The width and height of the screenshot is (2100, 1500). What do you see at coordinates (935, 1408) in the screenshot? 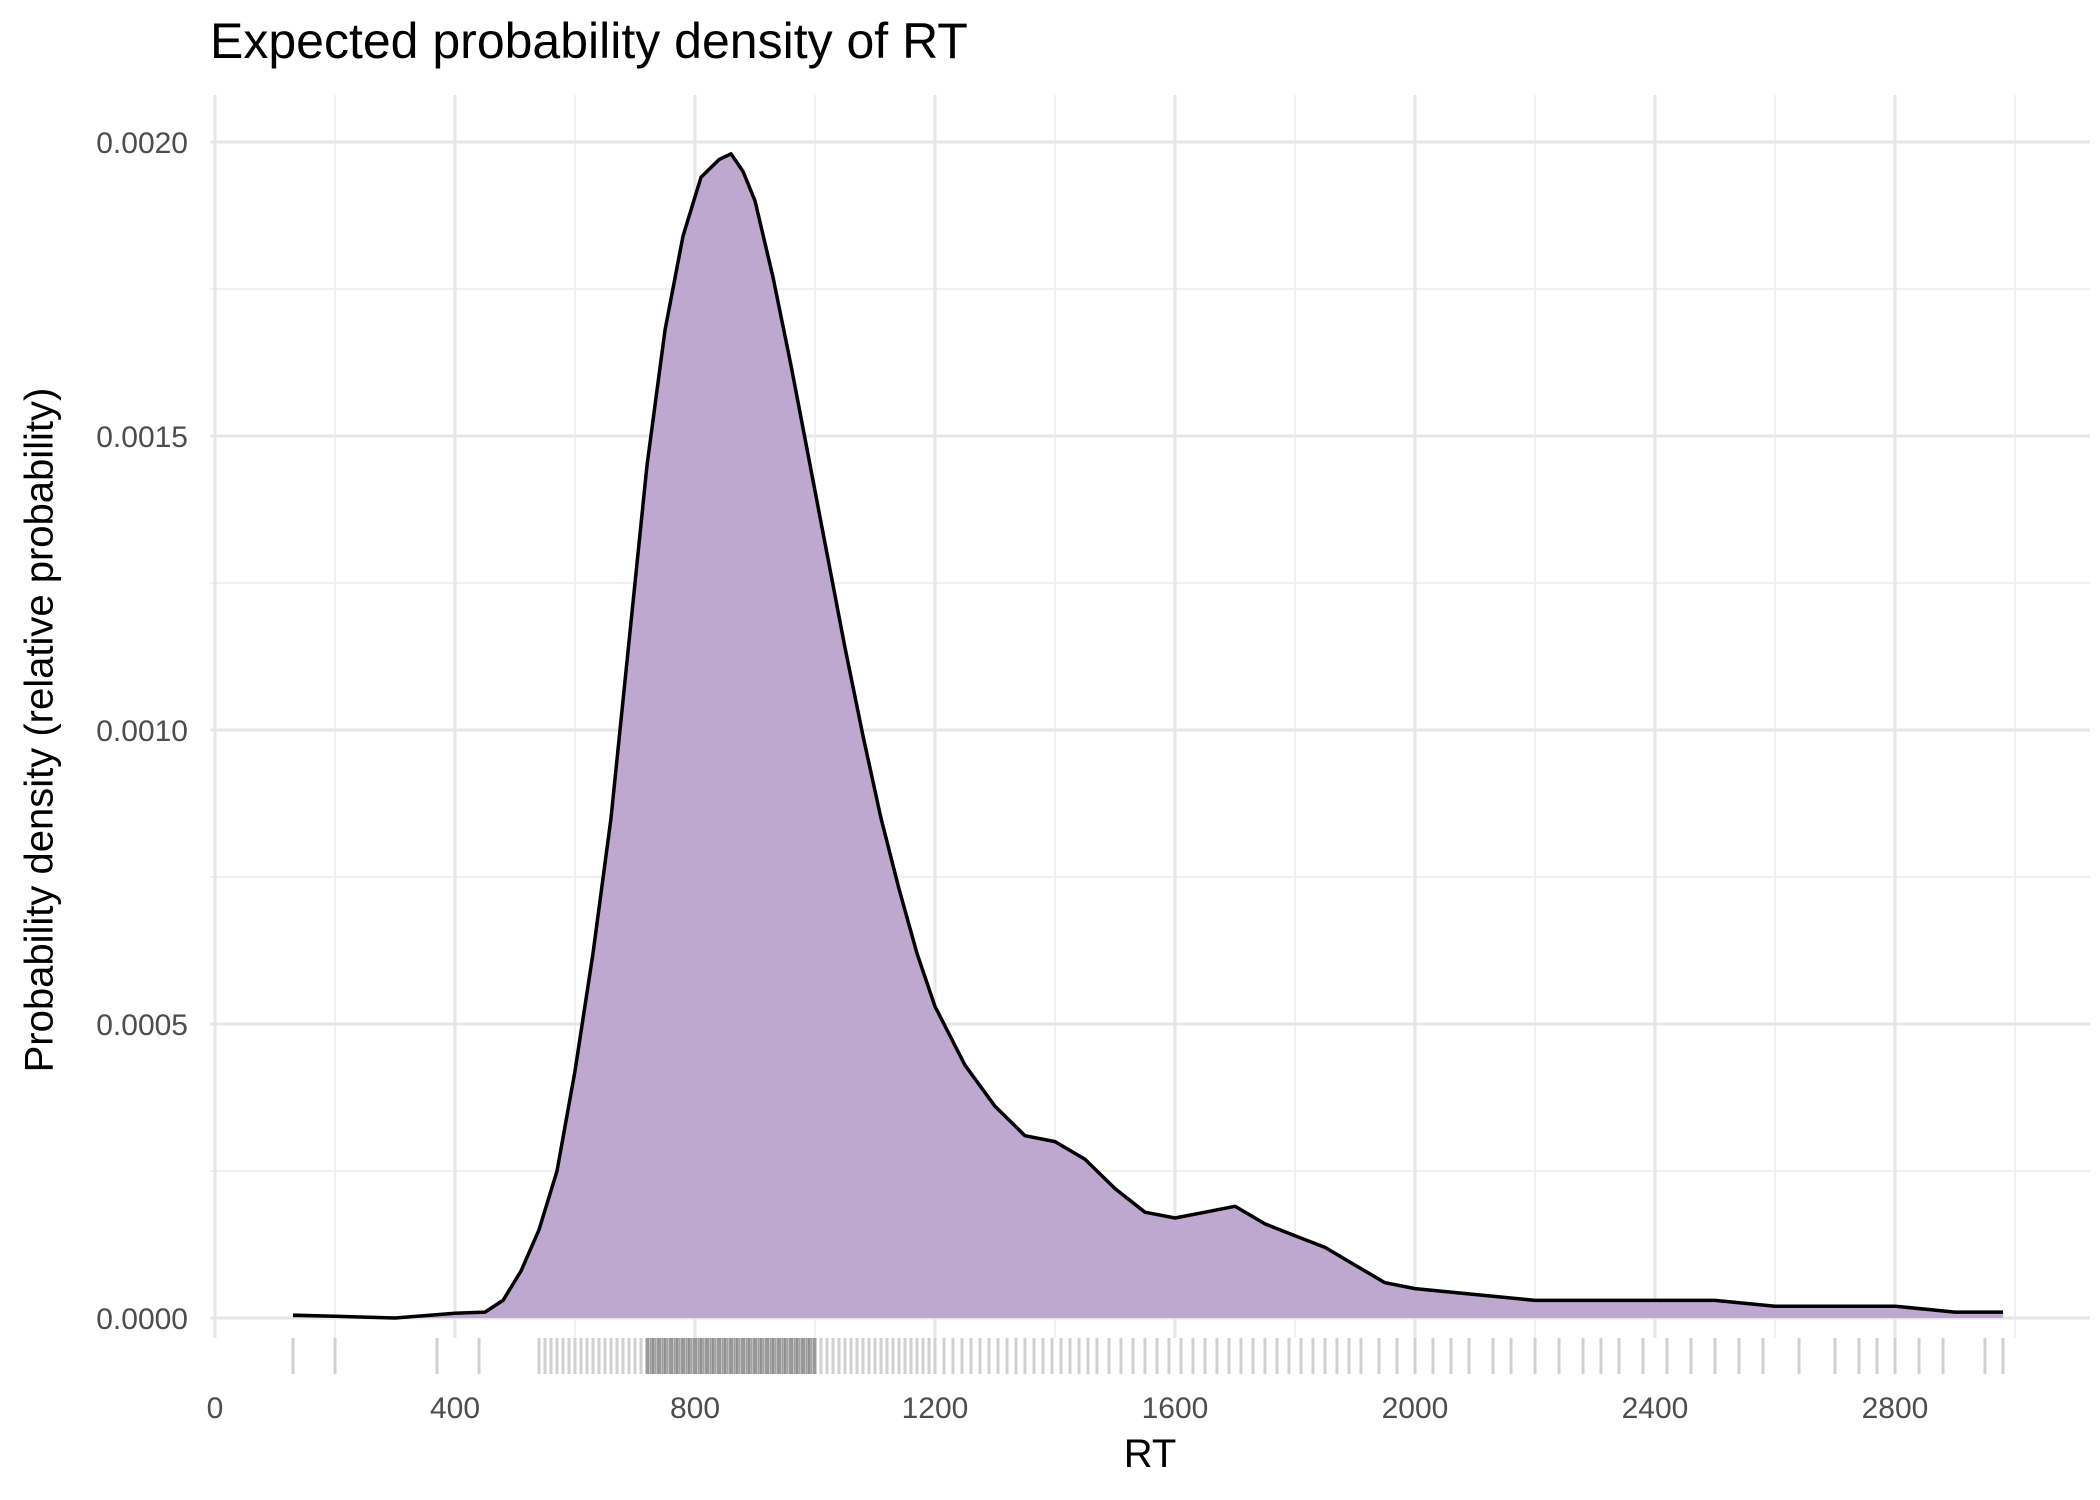
I see `x-tick-label: 1200` at bounding box center [935, 1408].